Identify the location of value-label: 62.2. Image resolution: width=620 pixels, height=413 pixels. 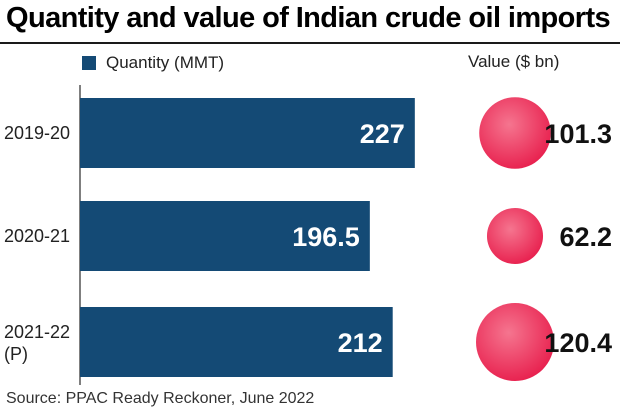
(585, 237).